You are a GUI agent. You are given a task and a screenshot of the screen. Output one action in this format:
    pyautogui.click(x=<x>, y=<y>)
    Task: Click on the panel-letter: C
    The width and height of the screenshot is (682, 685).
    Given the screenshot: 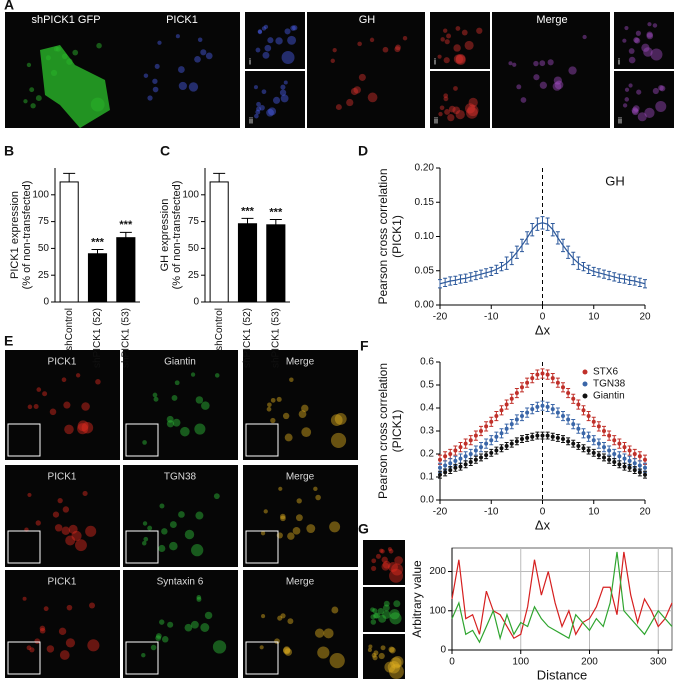 What is the action you would take?
    pyautogui.click(x=165, y=151)
    